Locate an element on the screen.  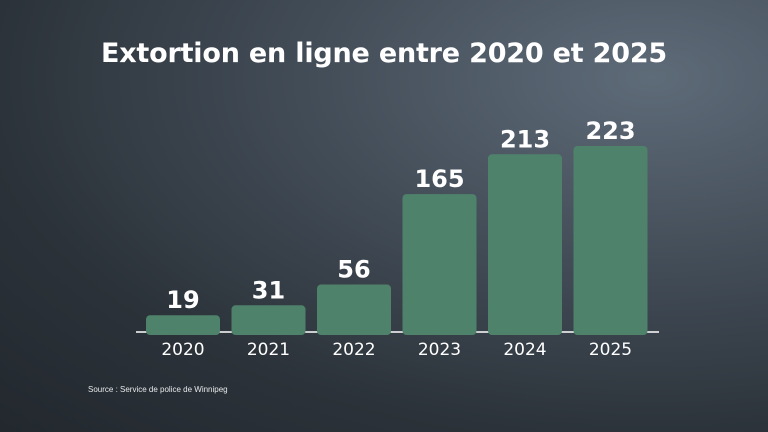
x-tick-label-2025: 2025 is located at coordinates (610, 350).